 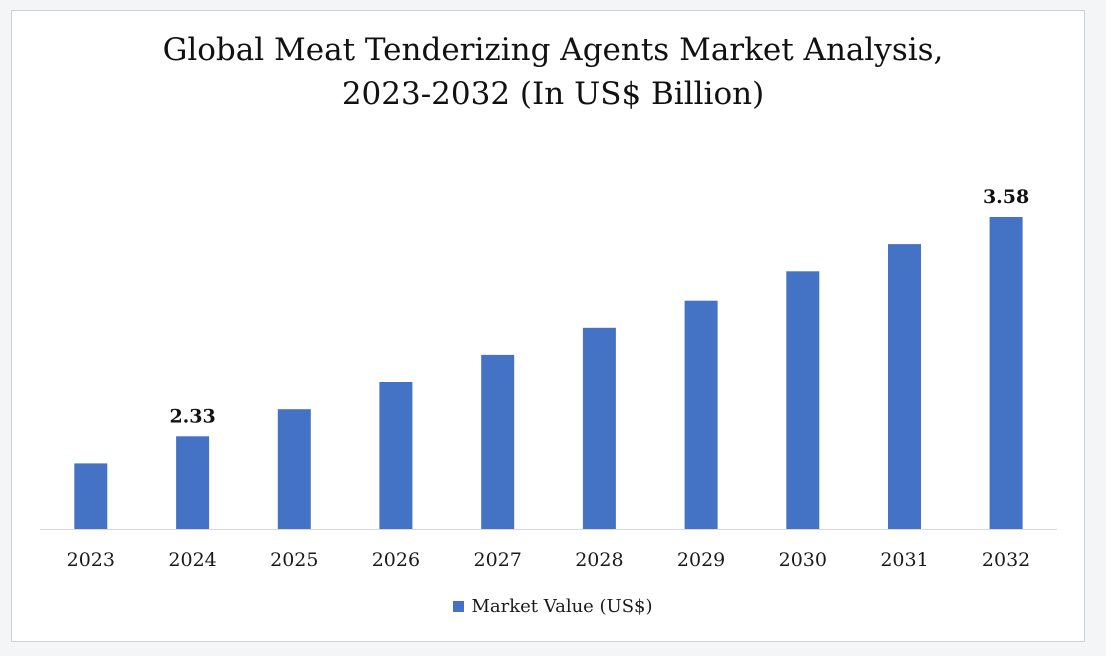 What do you see at coordinates (498, 441) in the screenshot?
I see `bar-2027` at bounding box center [498, 441].